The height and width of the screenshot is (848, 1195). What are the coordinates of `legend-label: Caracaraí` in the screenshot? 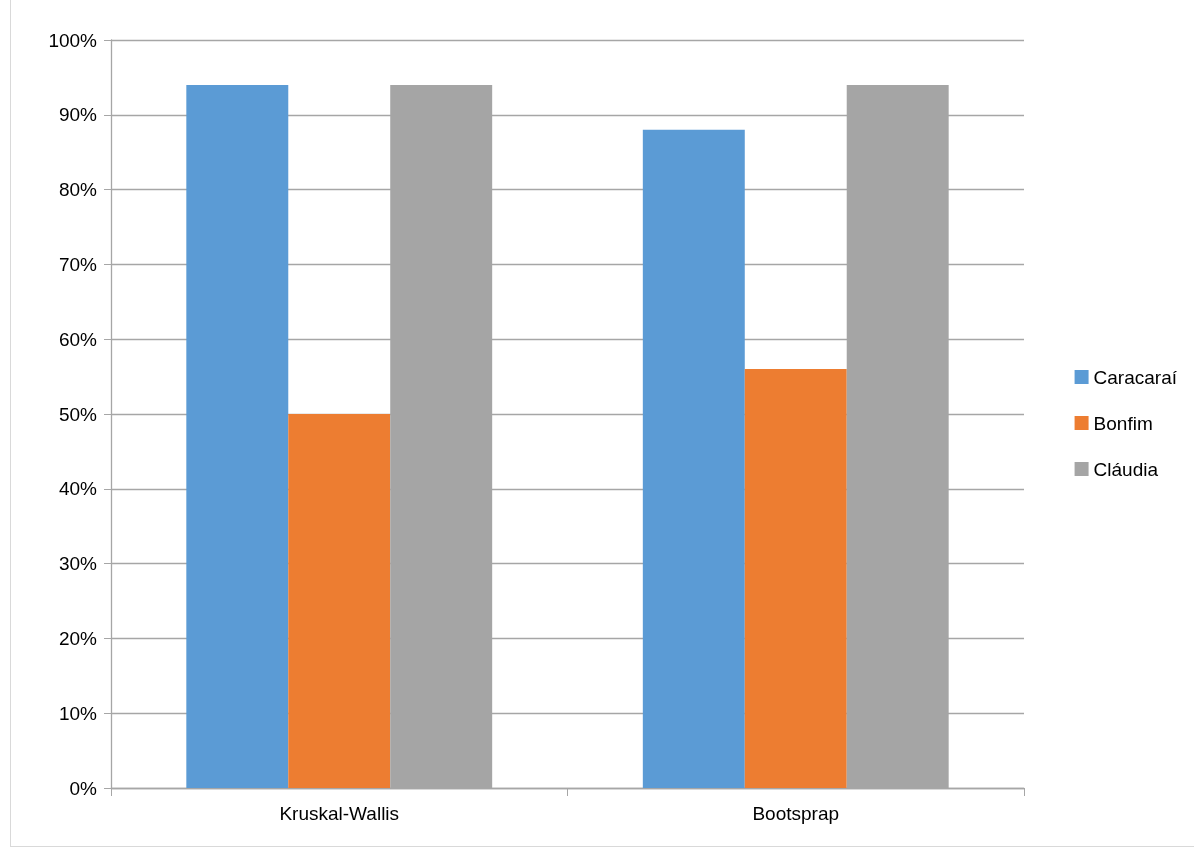 It's located at (1135, 377).